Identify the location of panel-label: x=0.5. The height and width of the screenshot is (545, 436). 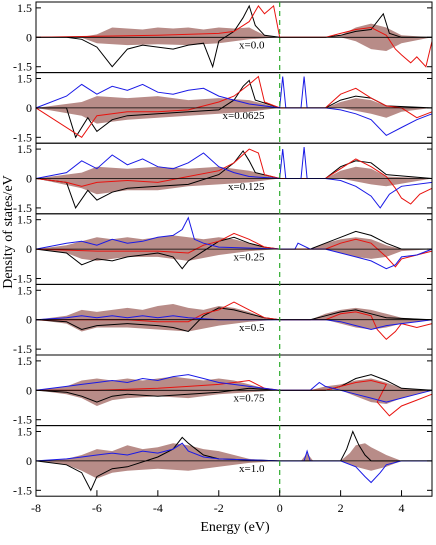
(252, 328).